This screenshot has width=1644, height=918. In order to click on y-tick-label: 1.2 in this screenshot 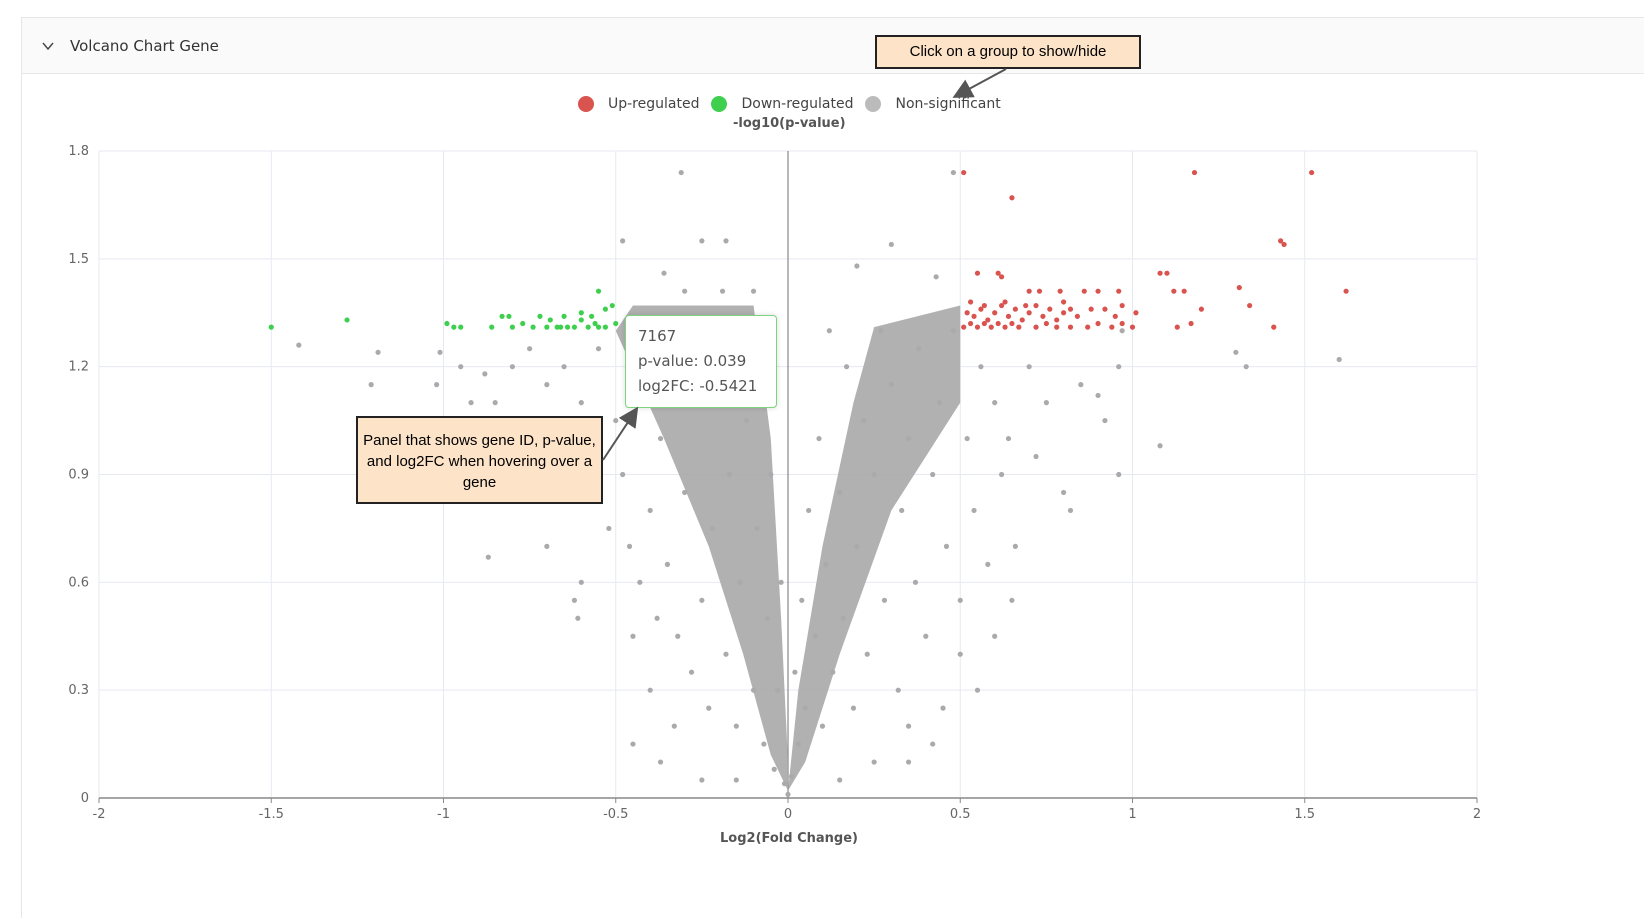, I will do `click(78, 367)`.